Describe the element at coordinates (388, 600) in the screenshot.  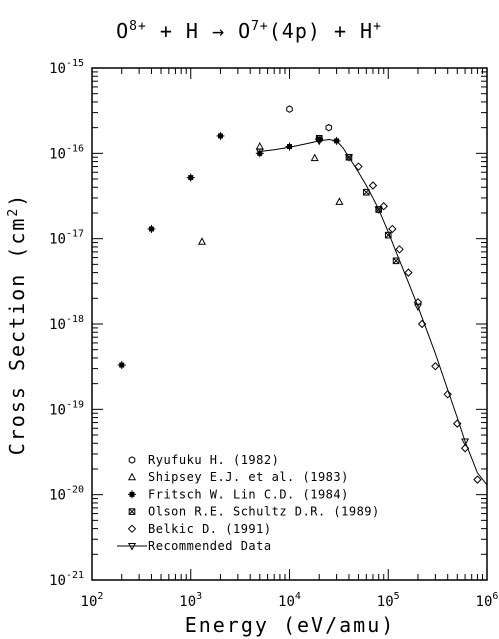
I see `x-tick-label: 10⁵` at that location.